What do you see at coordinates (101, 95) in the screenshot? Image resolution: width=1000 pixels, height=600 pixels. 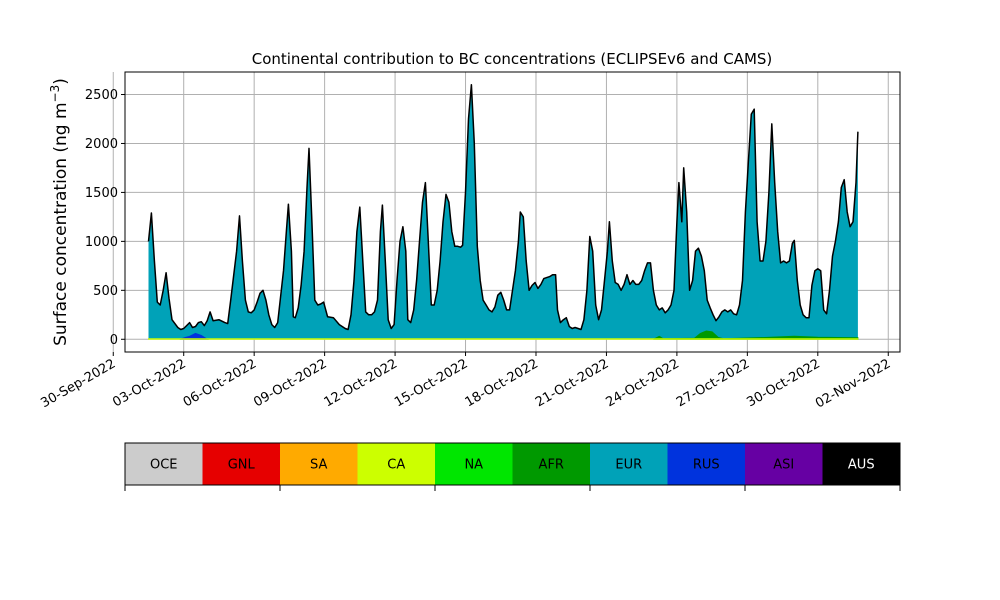 I see `y-tick-label: 2500` at bounding box center [101, 95].